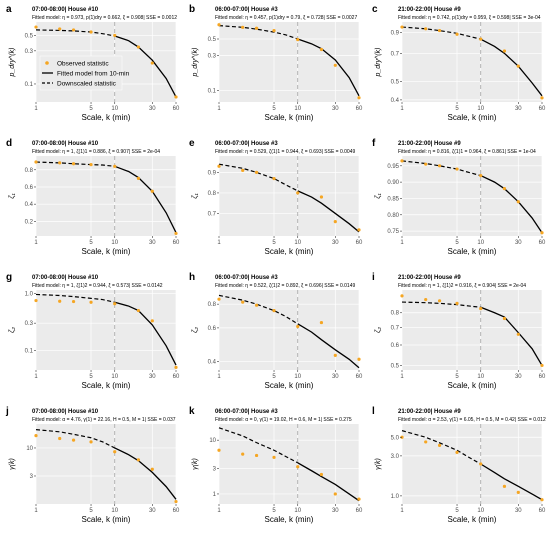  Describe the element at coordinates (12, 195) in the screenshot. I see `y-axis-label: ζ₁` at that location.